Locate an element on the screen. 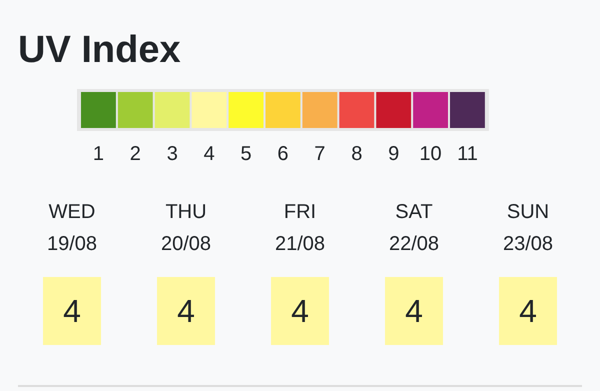 This screenshot has width=600, height=391. color-bar-label: 10 is located at coordinates (430, 154).